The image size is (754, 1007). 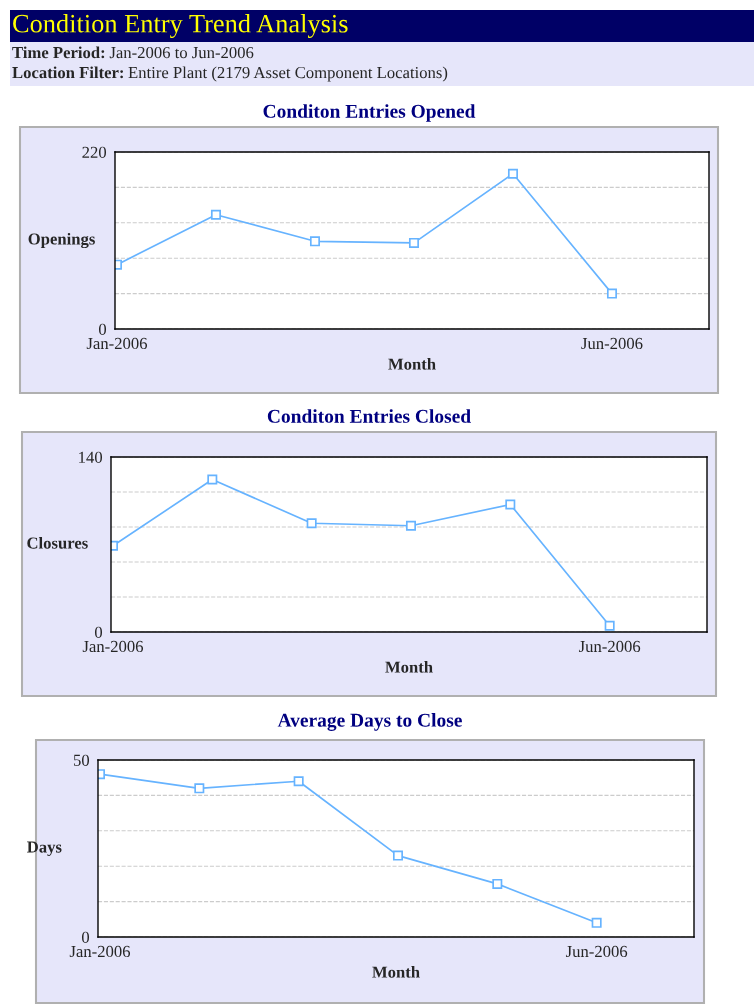 I want to click on text: Time Period: Jan-2006 to Jun-2006, so click(x=133, y=52).